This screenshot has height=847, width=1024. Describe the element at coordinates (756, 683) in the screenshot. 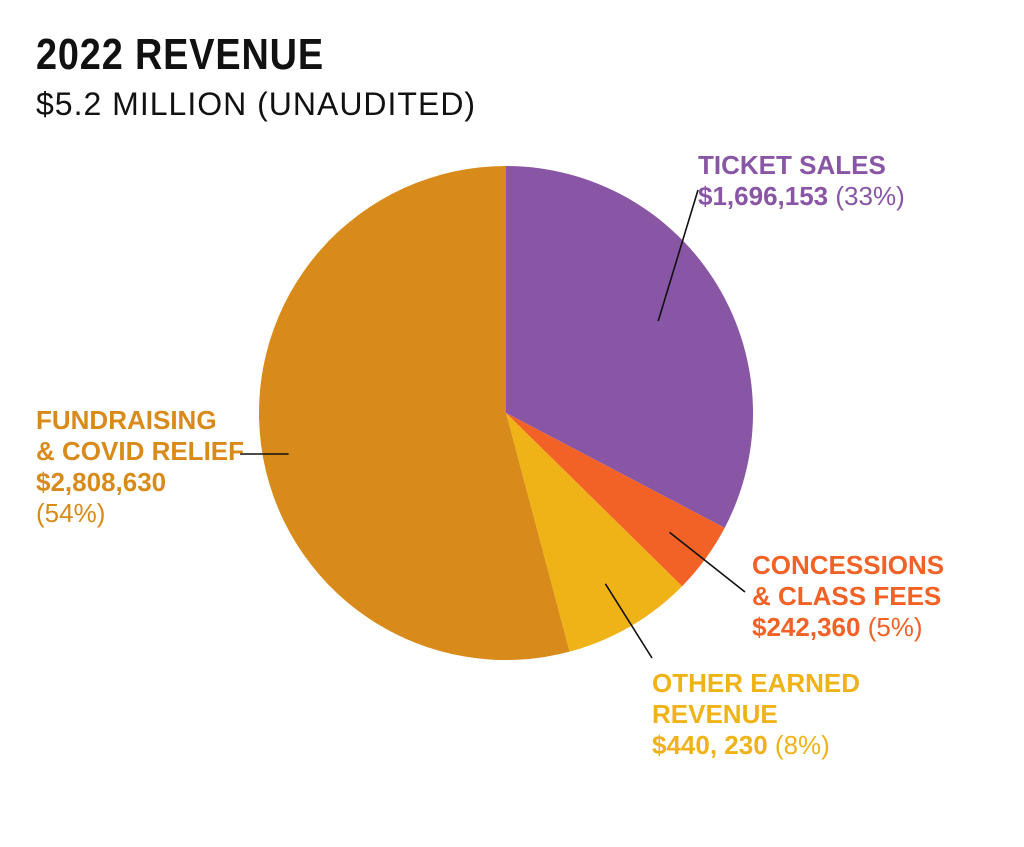

I see `label-other-earned-name-line1: OTHER EARNED` at that location.